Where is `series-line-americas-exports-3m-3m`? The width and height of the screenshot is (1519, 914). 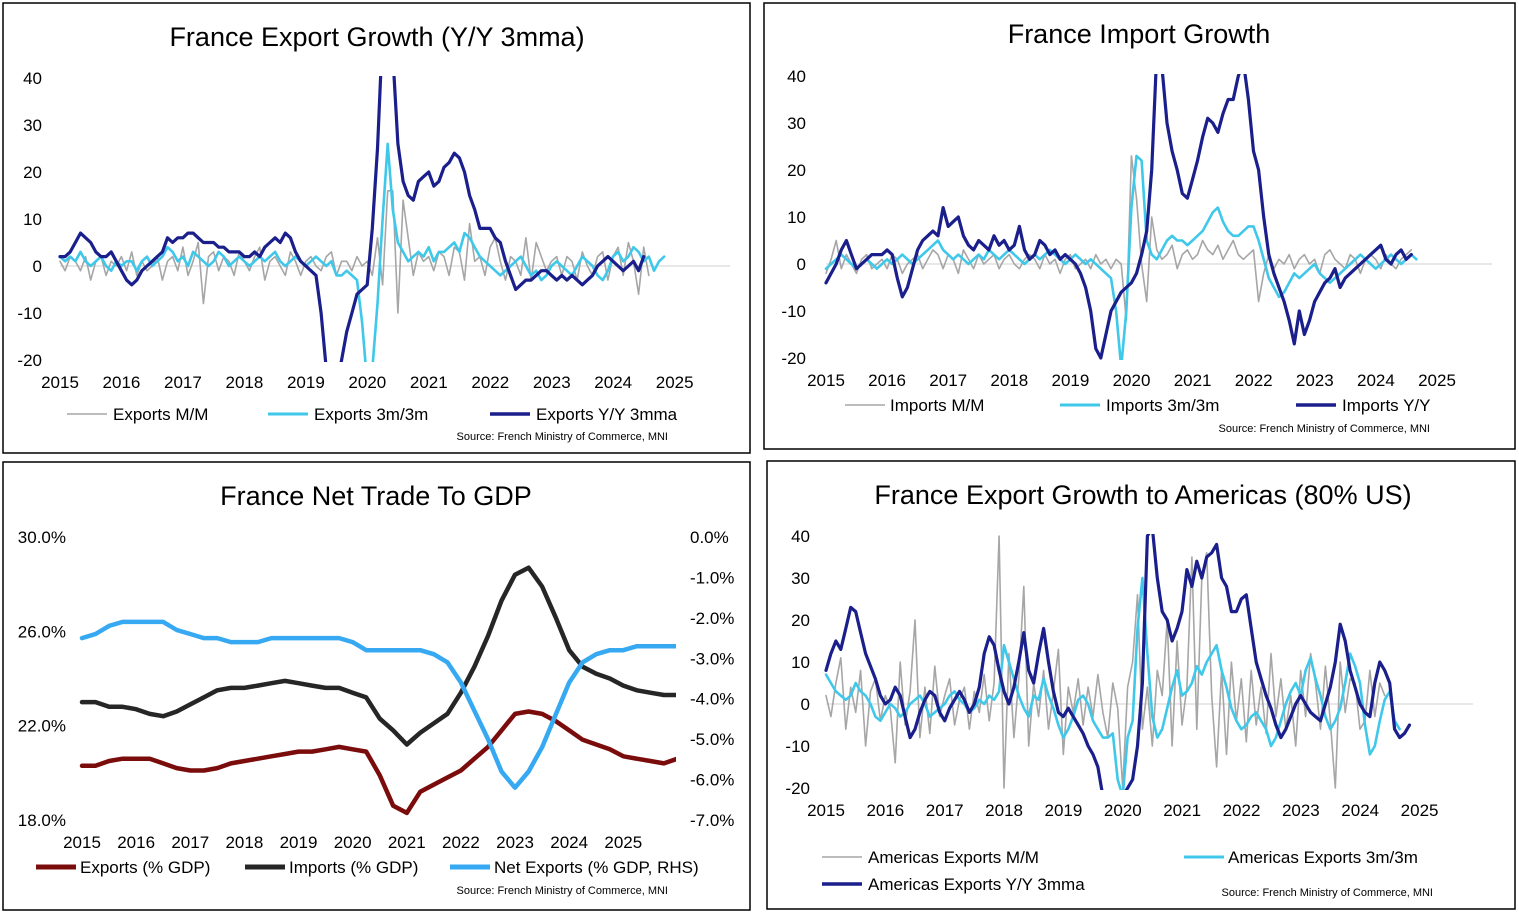
series-line-americas-exports-3m-3m is located at coordinates (1112, 683).